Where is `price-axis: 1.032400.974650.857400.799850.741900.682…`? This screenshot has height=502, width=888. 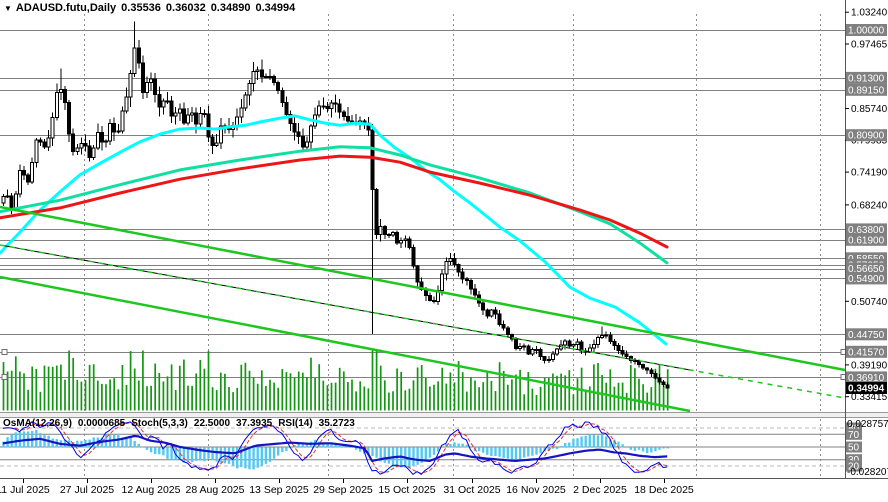 price-axis: 1.032400.974650.857400.799850.741900.682… is located at coordinates (866, 206).